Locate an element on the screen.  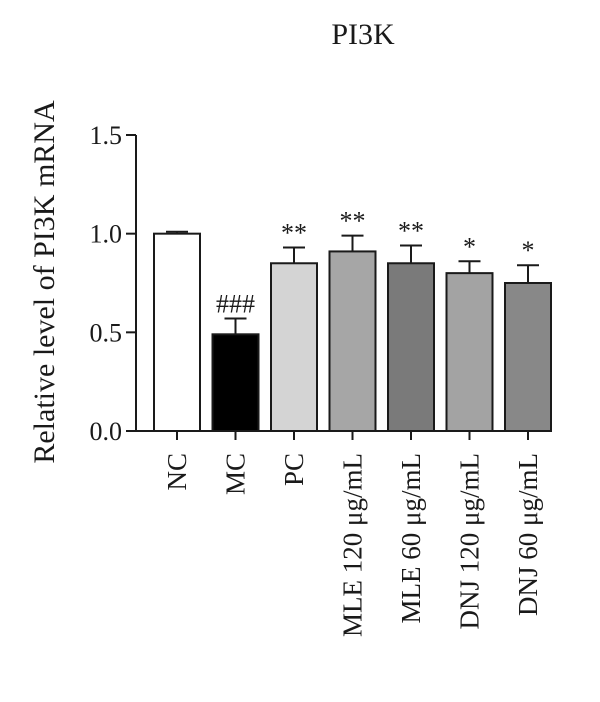
y-tick-label-3: 1.5 is located at coordinates (106, 135).